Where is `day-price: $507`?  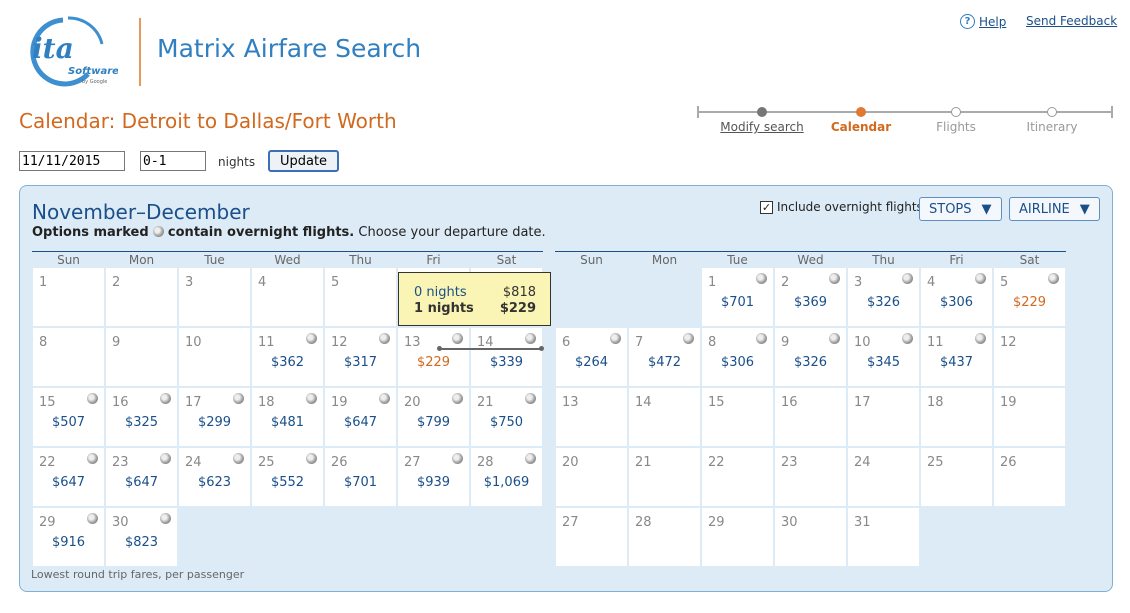
day-price: $507 is located at coordinates (68, 422).